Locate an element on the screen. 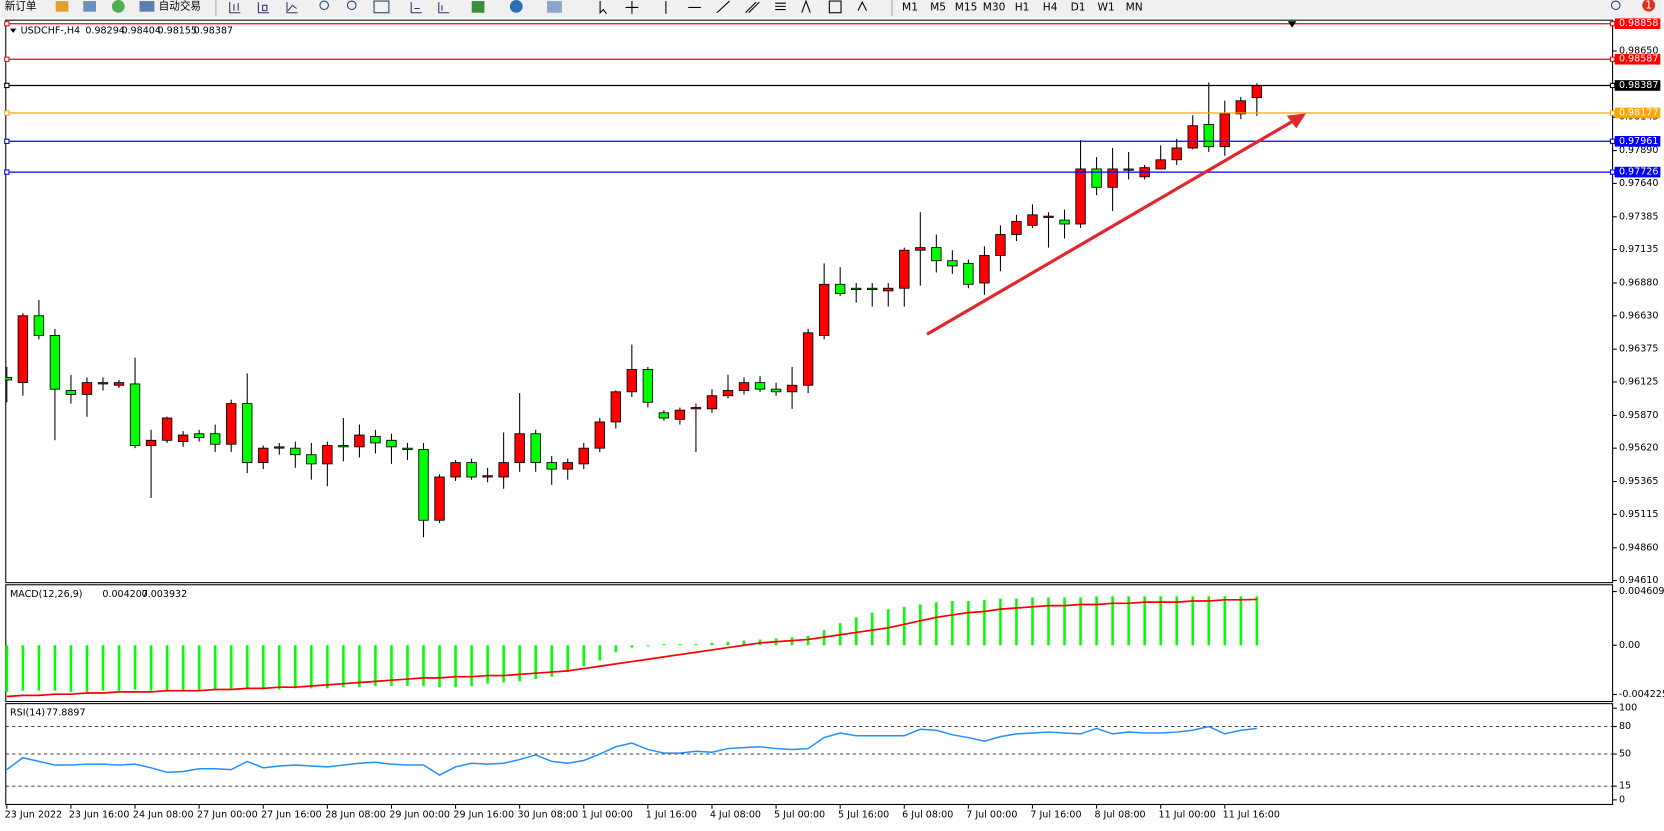  timeframe: D1 is located at coordinates (1078, 6).